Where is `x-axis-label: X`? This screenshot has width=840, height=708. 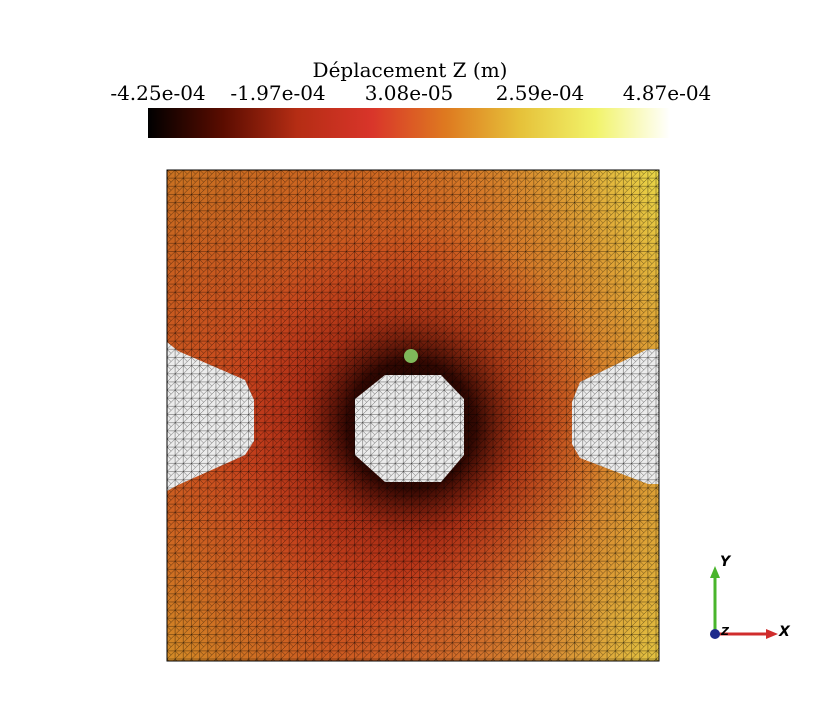
x-axis-label: X is located at coordinates (784, 632).